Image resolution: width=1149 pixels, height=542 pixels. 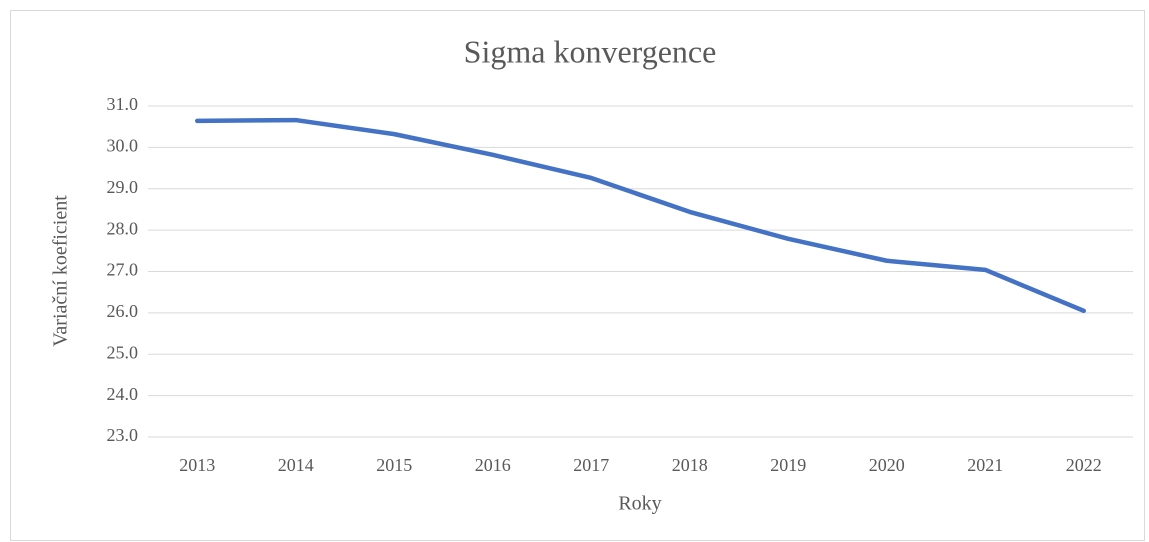 I want to click on x-tick-label: 2022, so click(x=1084, y=465).